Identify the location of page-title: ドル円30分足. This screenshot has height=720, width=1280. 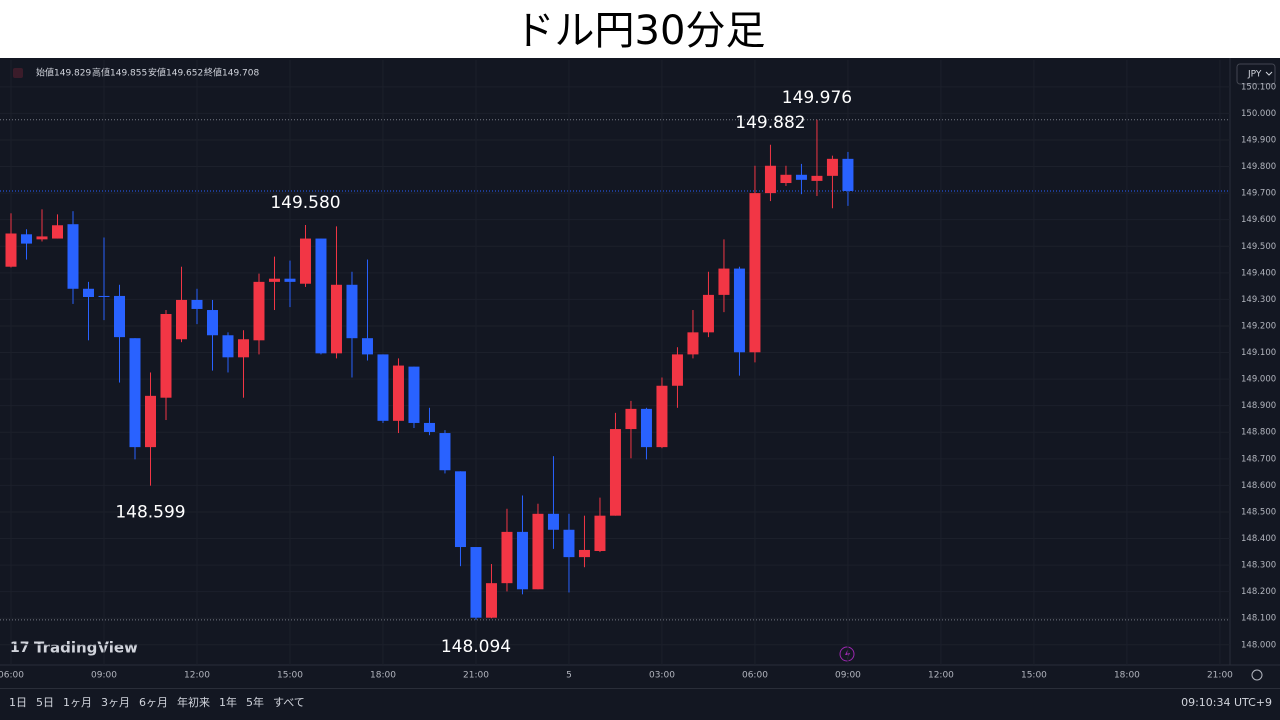
(640, 31).